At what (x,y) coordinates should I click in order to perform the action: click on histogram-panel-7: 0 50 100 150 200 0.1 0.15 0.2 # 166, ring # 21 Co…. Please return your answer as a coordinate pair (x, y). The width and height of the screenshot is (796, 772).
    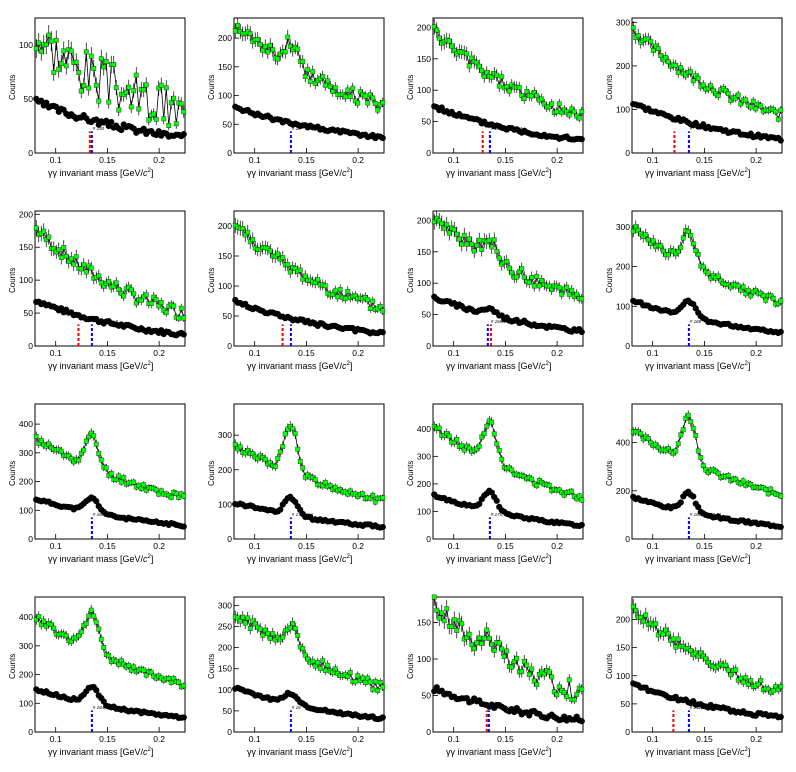
    Looking at the image, I should click on (497, 289).